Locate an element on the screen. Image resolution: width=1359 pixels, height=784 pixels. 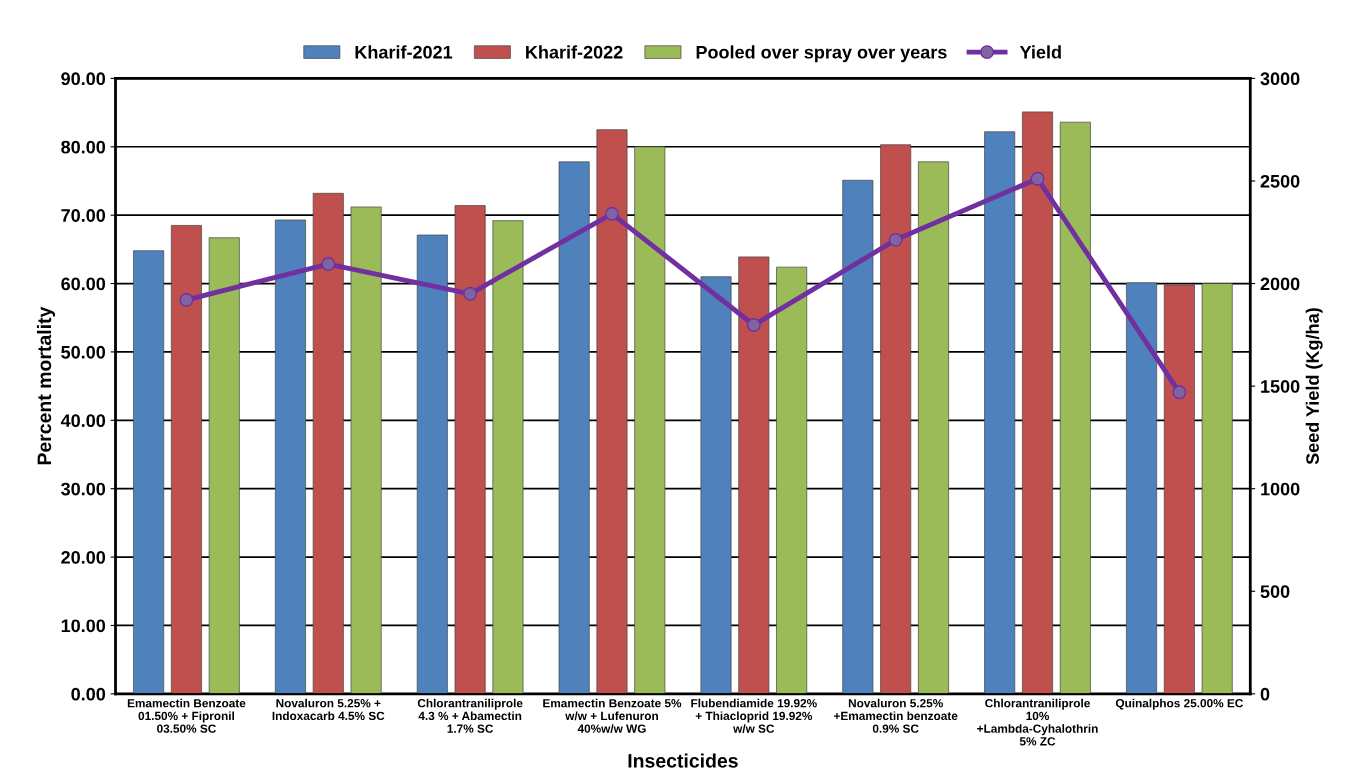
y2-tick-label: 0 is located at coordinates (1265, 694).